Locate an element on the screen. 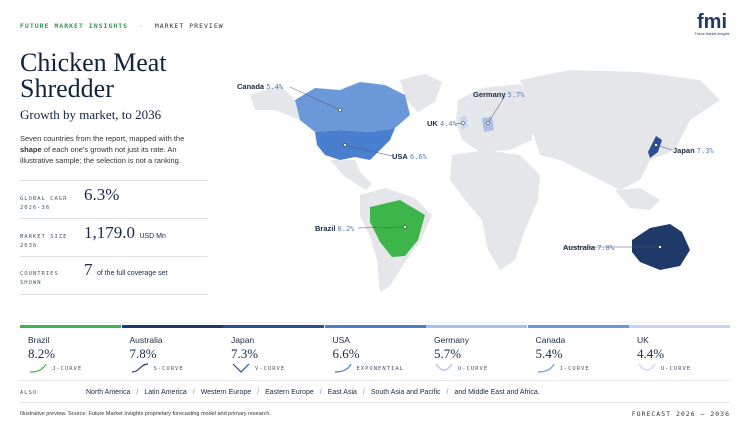 This screenshot has width=750, height=421. stat-value-group: 7 of the full coverage set is located at coordinates (125, 270).